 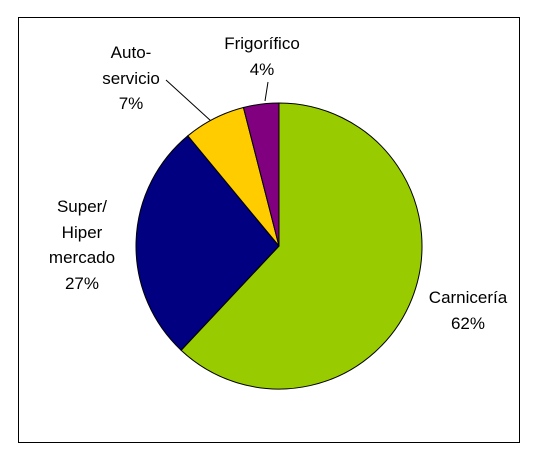 I want to click on slice-label: Carnicería 62%, so click(x=468, y=310).